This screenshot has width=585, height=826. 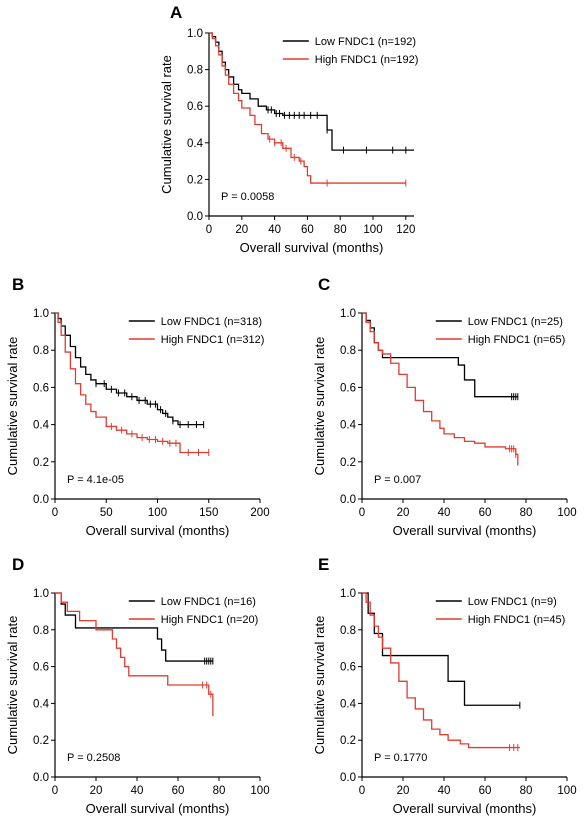 I want to click on series-low-fndc1: Low FNDC1 (n=318), so click(x=158, y=370).